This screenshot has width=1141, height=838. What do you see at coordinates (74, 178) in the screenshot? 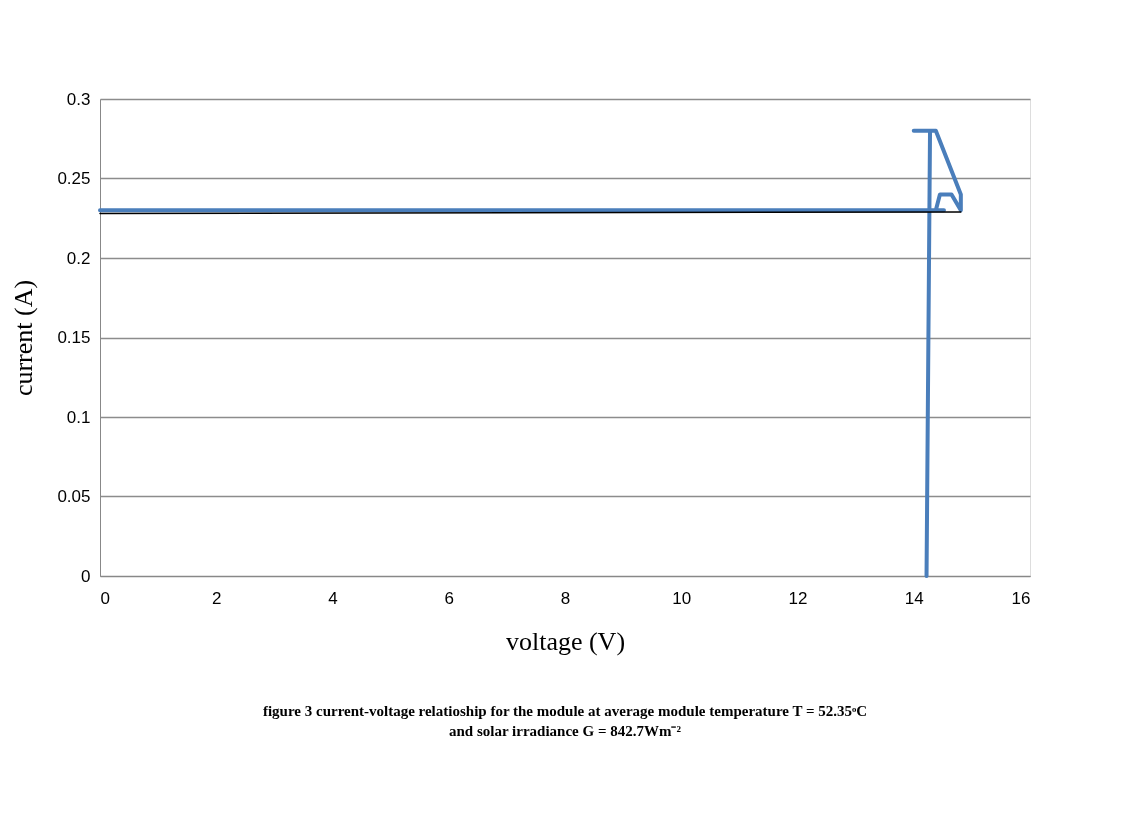
I see `y-tick-label: 0.25` at bounding box center [74, 178].